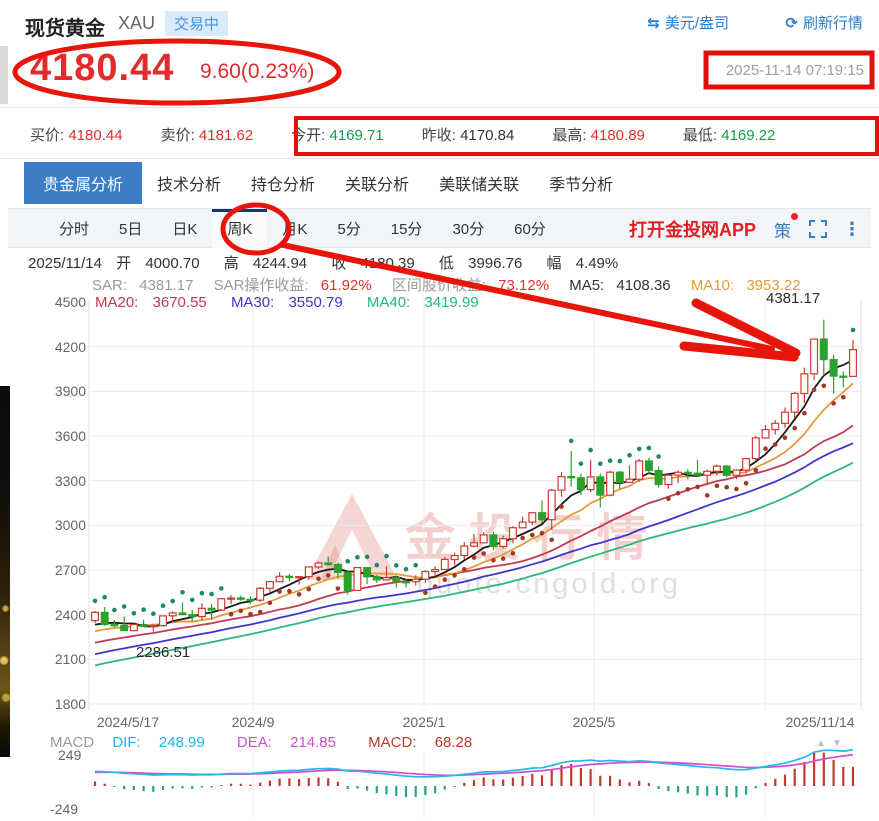  I want to click on ma20-value: MA20: 3670.55, so click(151, 302).